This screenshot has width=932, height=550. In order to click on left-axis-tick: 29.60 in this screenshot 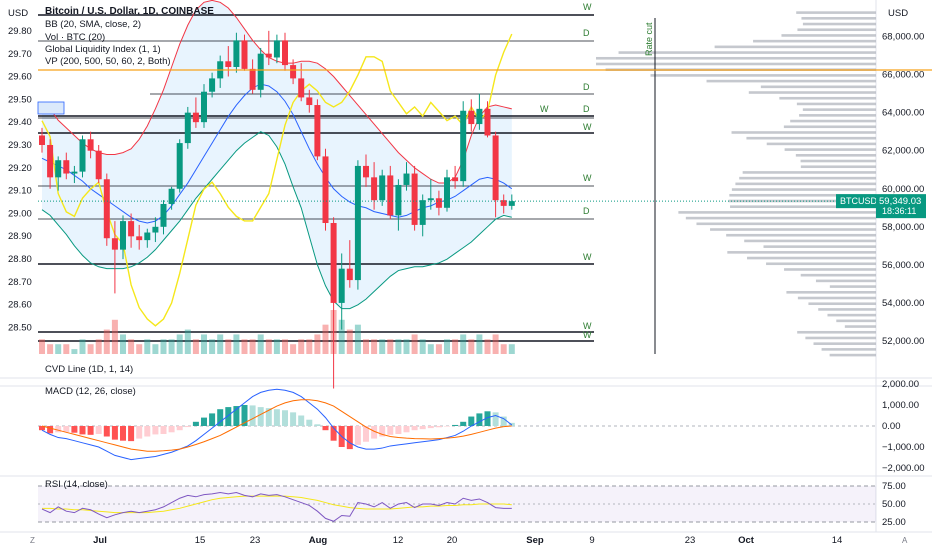, I will do `click(20, 77)`.